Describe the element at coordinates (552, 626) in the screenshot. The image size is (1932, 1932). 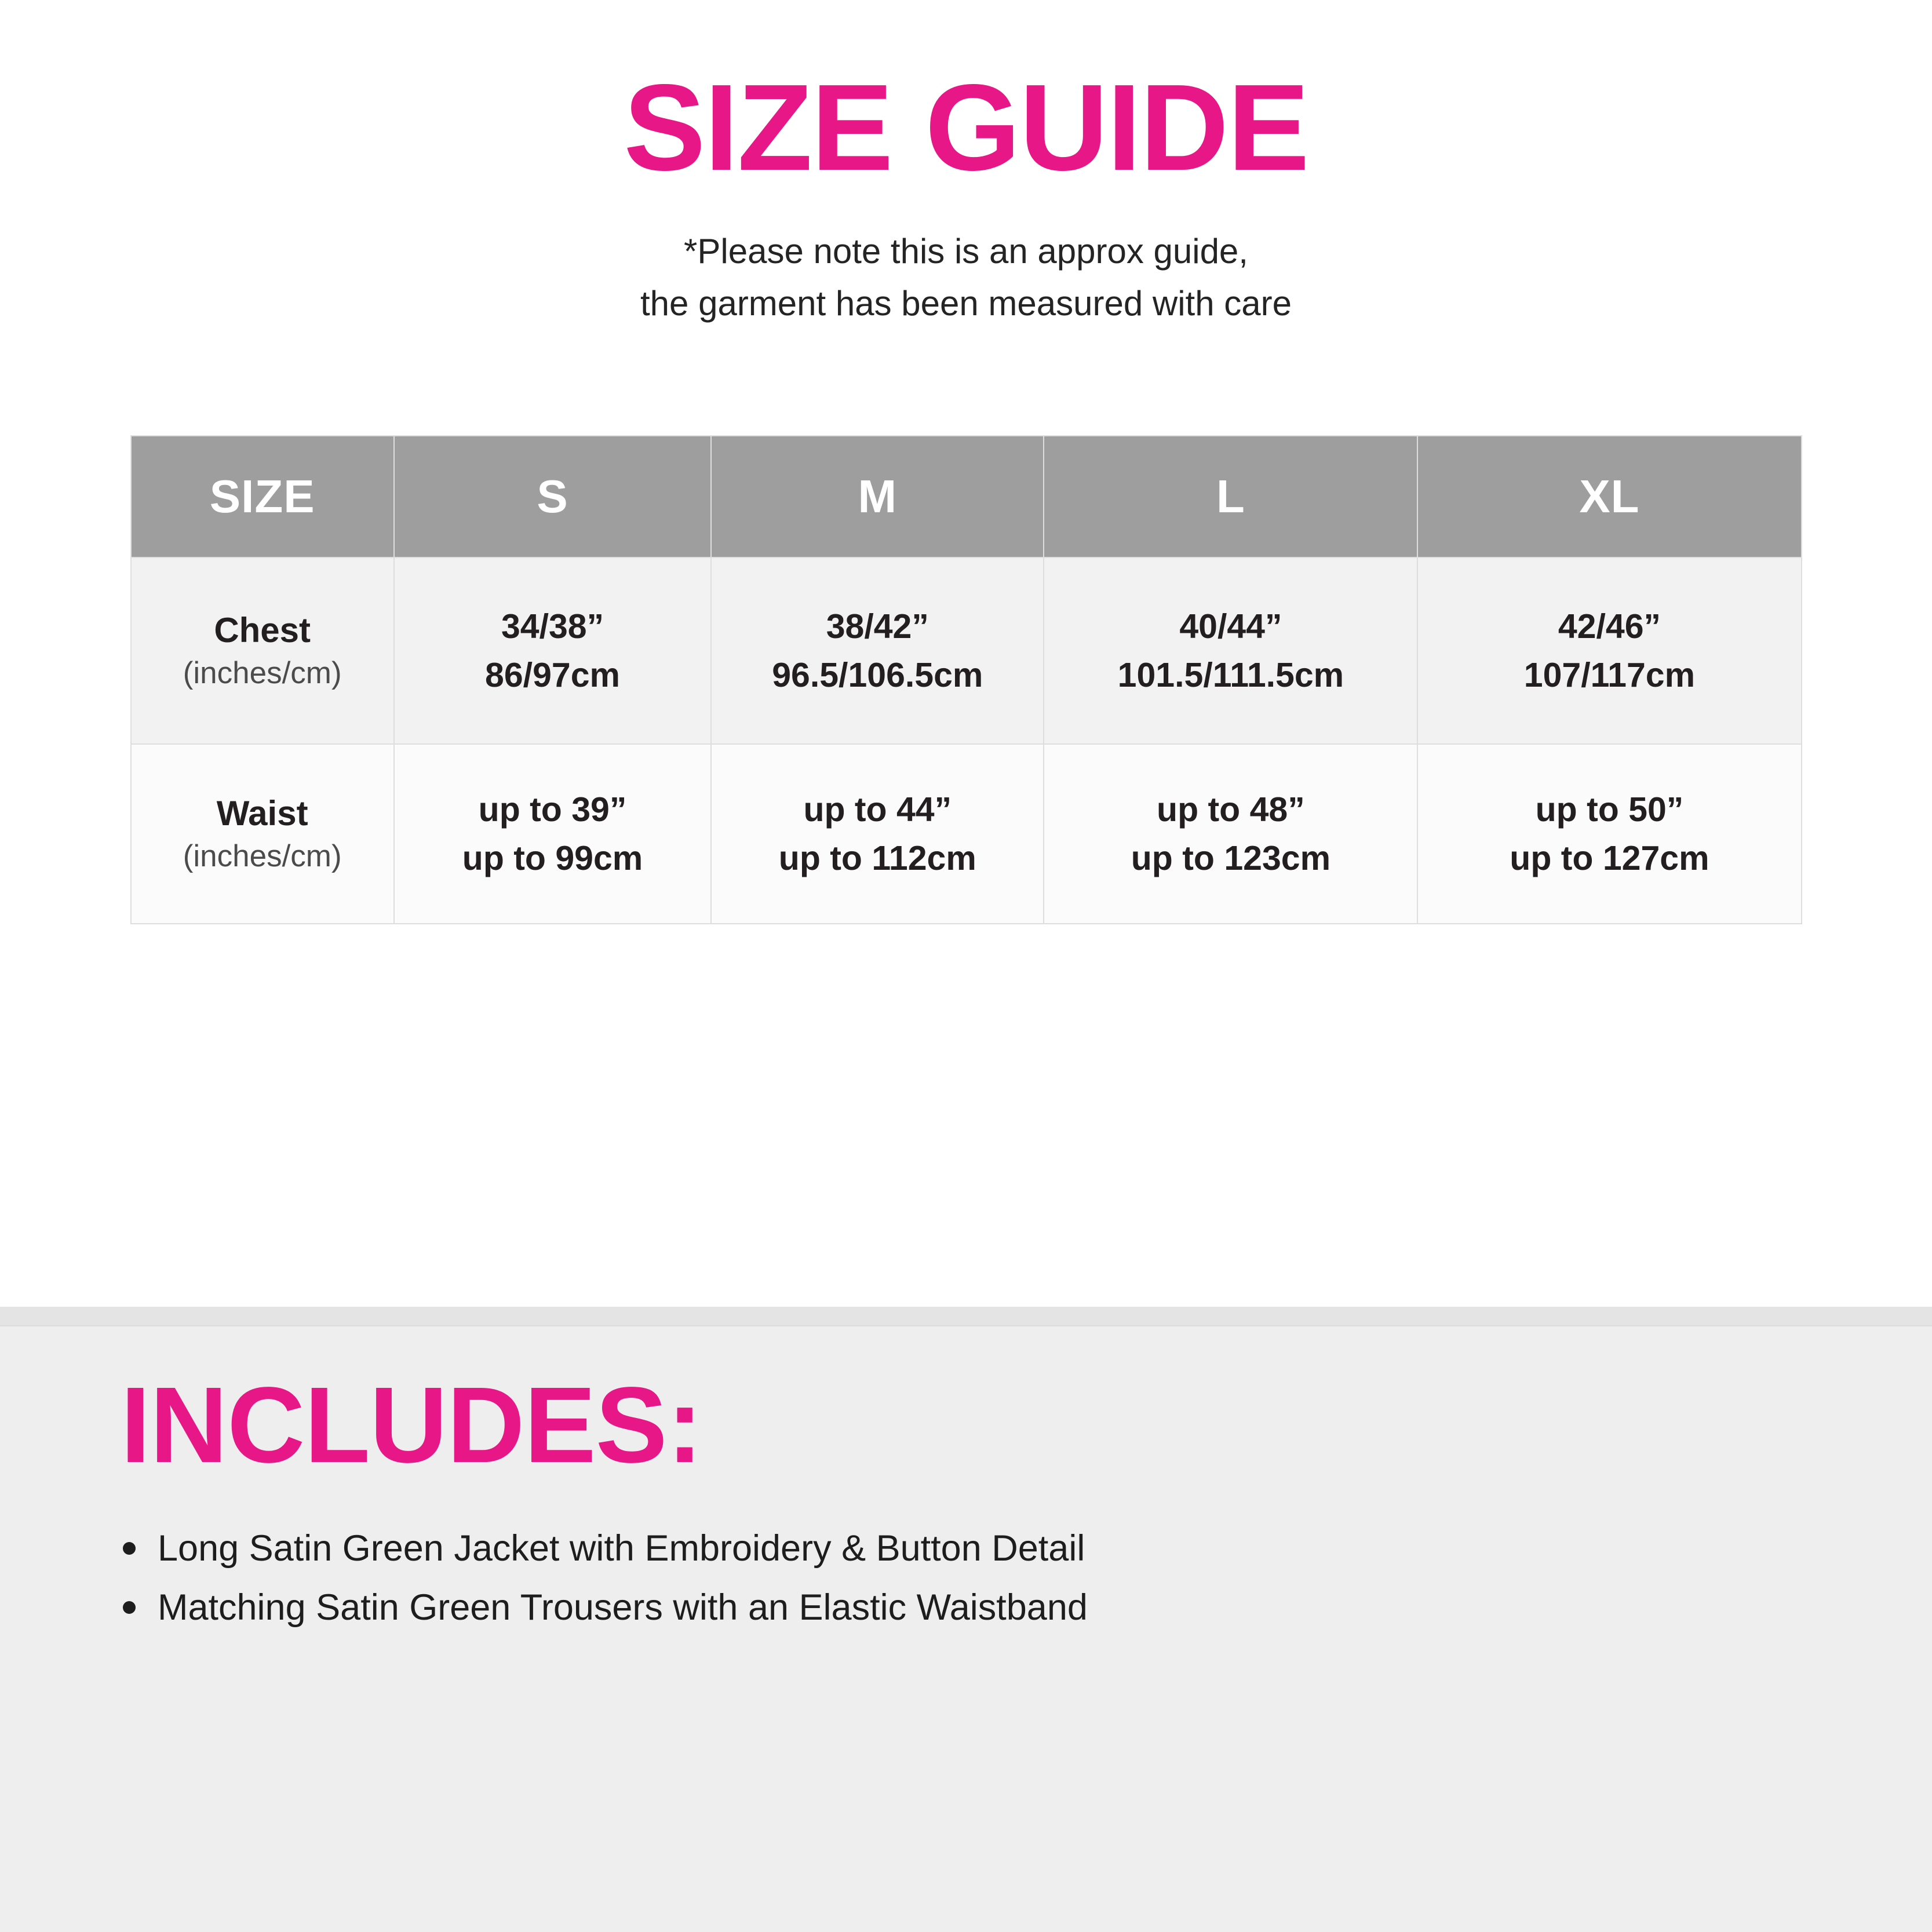
I see `chest-s-inches: 34/38”` at that location.